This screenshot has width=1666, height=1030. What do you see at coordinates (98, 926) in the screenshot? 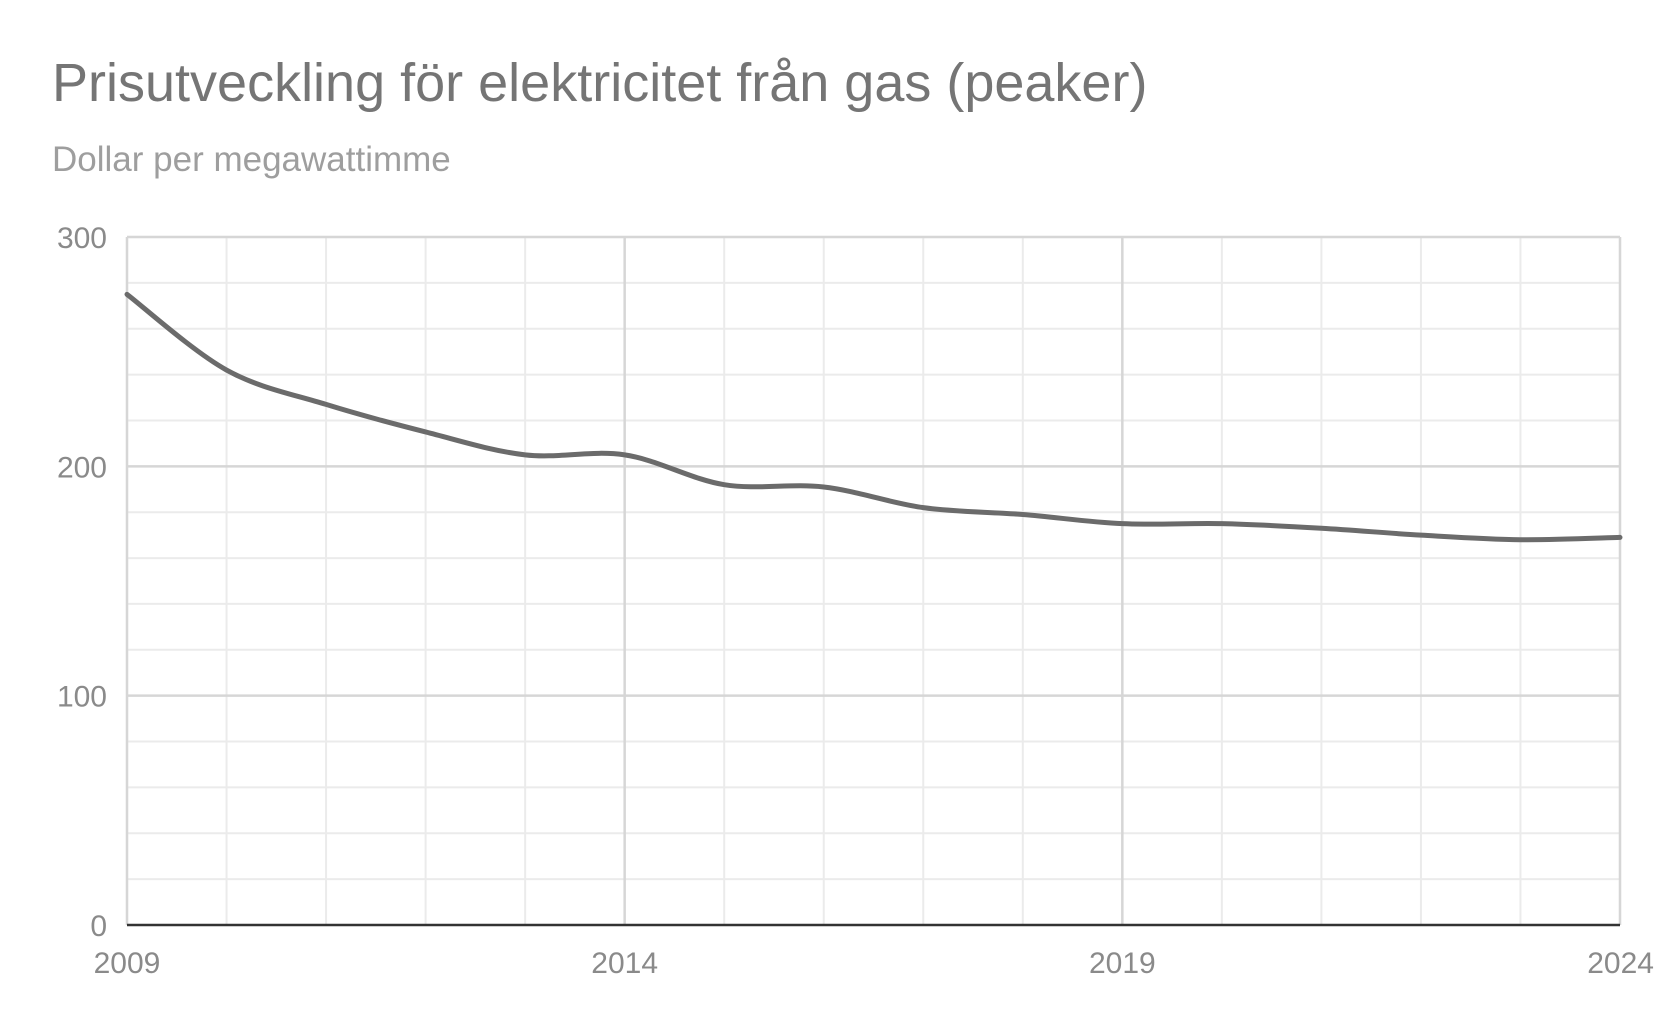
I see `y-tick-label: 0` at bounding box center [98, 926].